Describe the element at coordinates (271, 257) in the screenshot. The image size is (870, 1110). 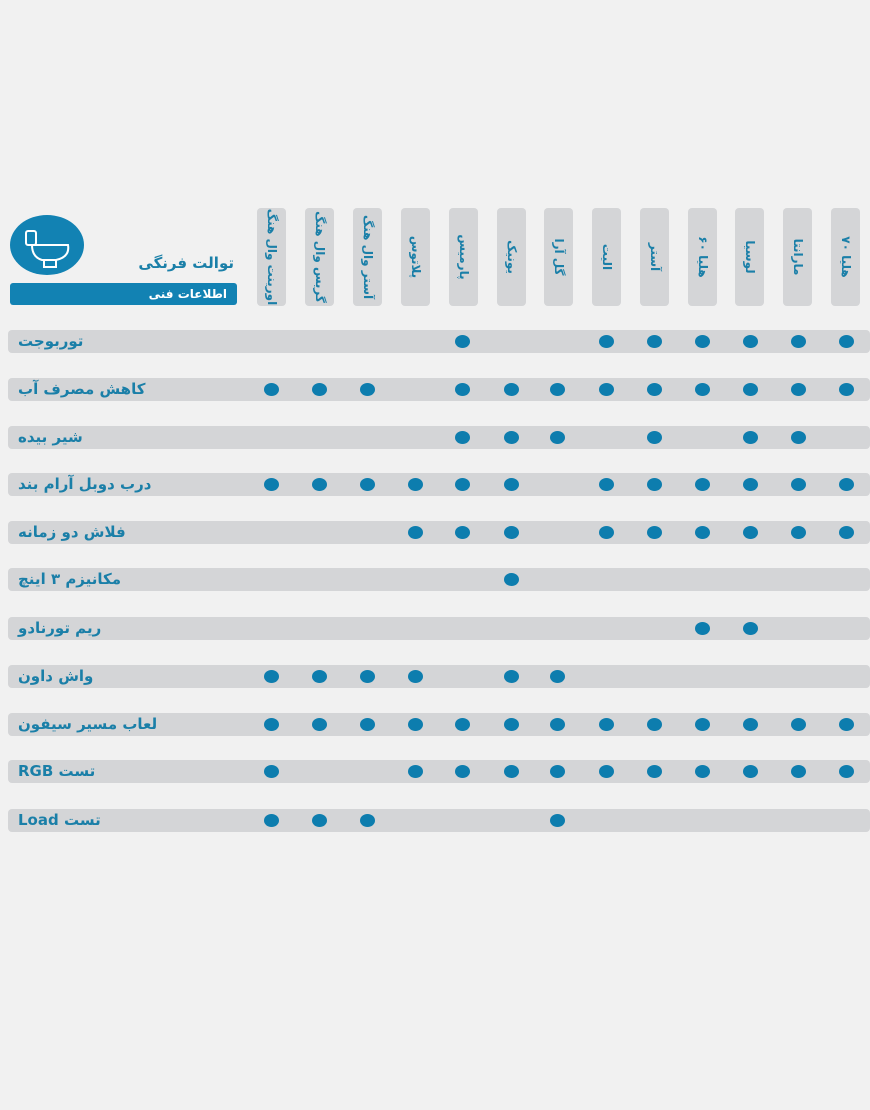
I see `column-header: اورینت وال هنگ` at that location.